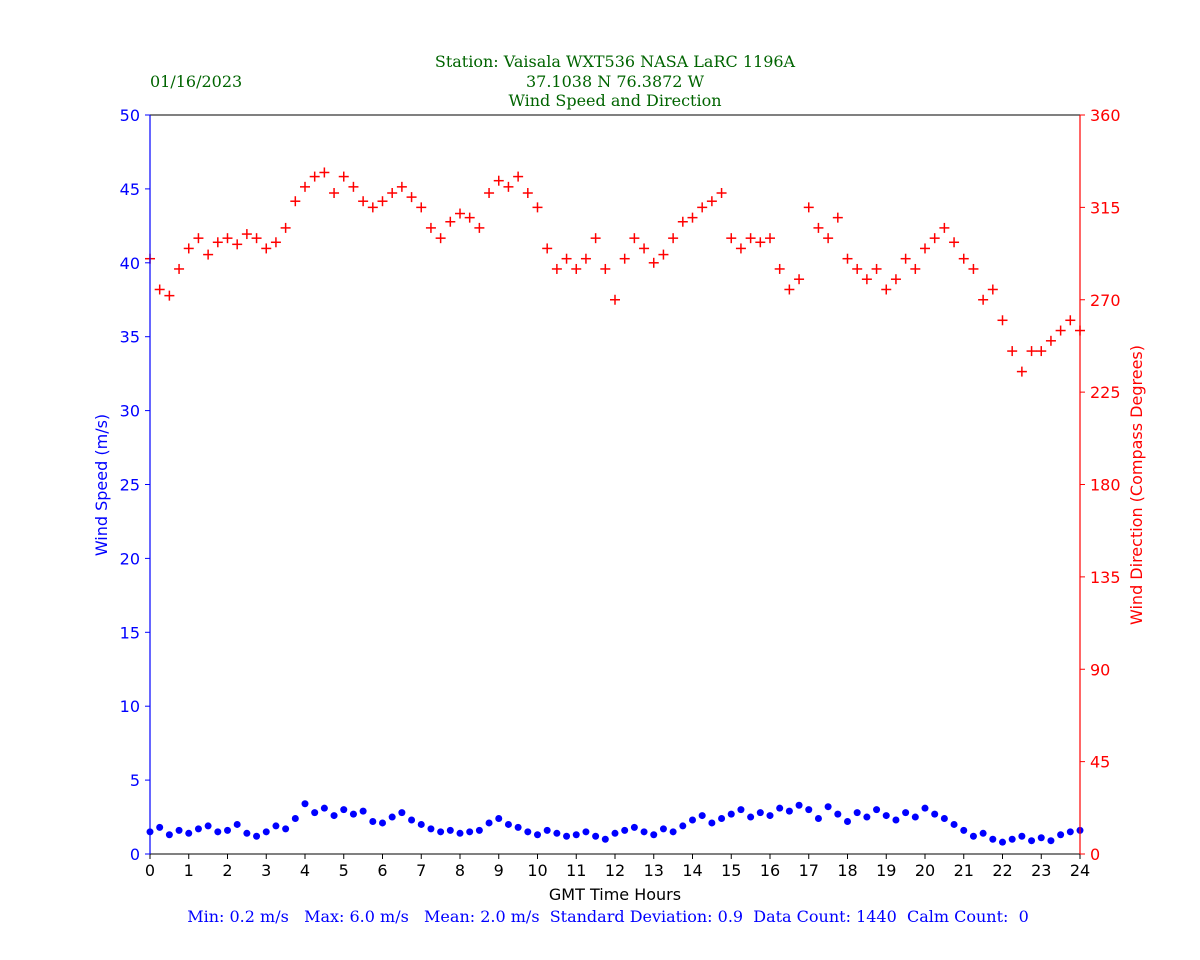 This screenshot has width=1200, height=960. What do you see at coordinates (1080, 870) in the screenshot?
I see `x-tick-label: 24` at bounding box center [1080, 870].